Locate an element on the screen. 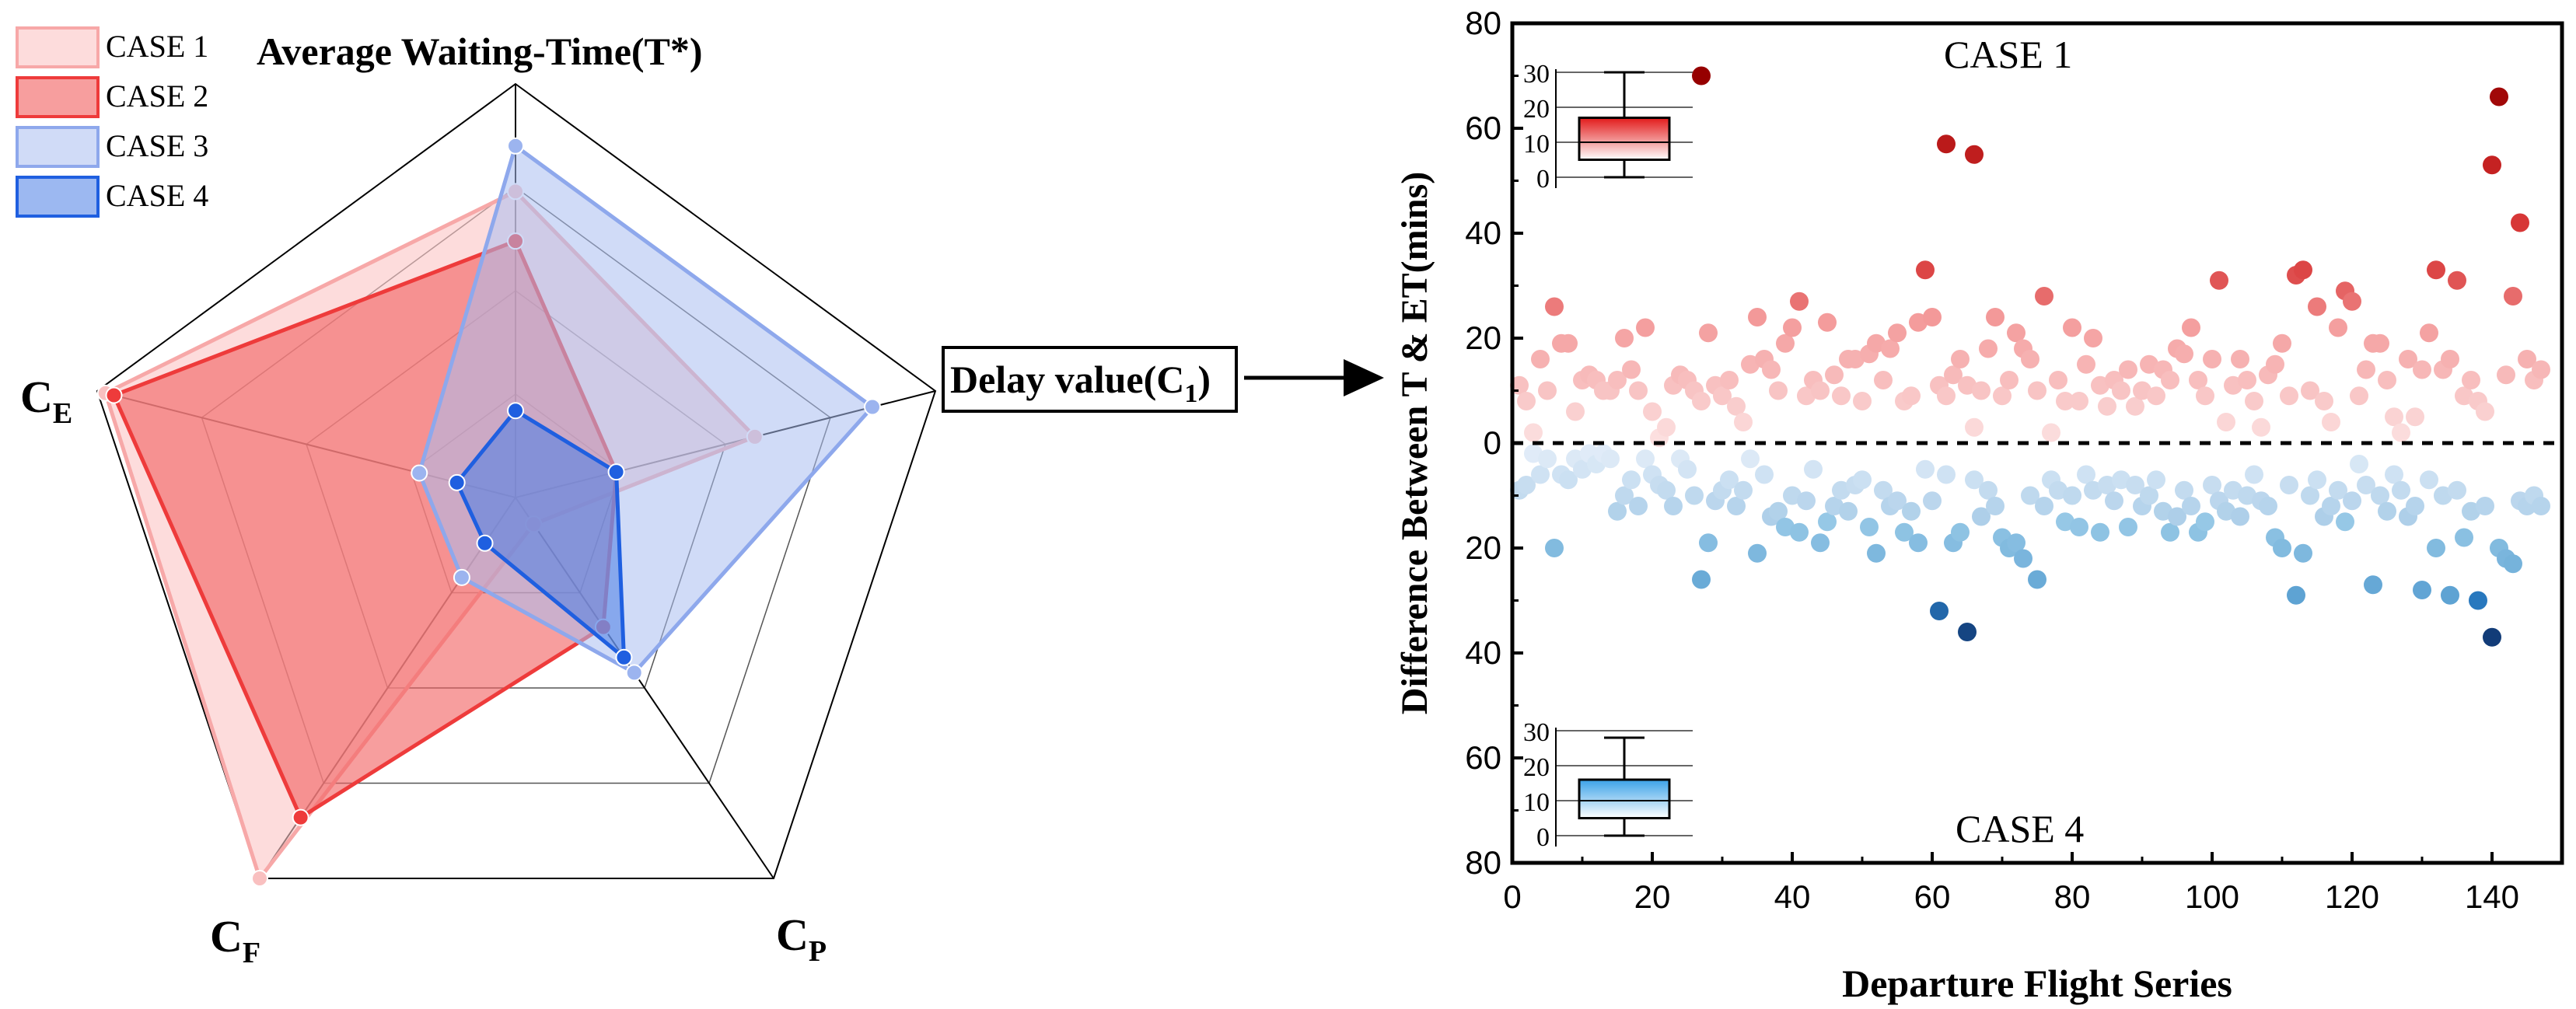  svg-text: Delay value(C1) is located at coordinates (1080, 383).